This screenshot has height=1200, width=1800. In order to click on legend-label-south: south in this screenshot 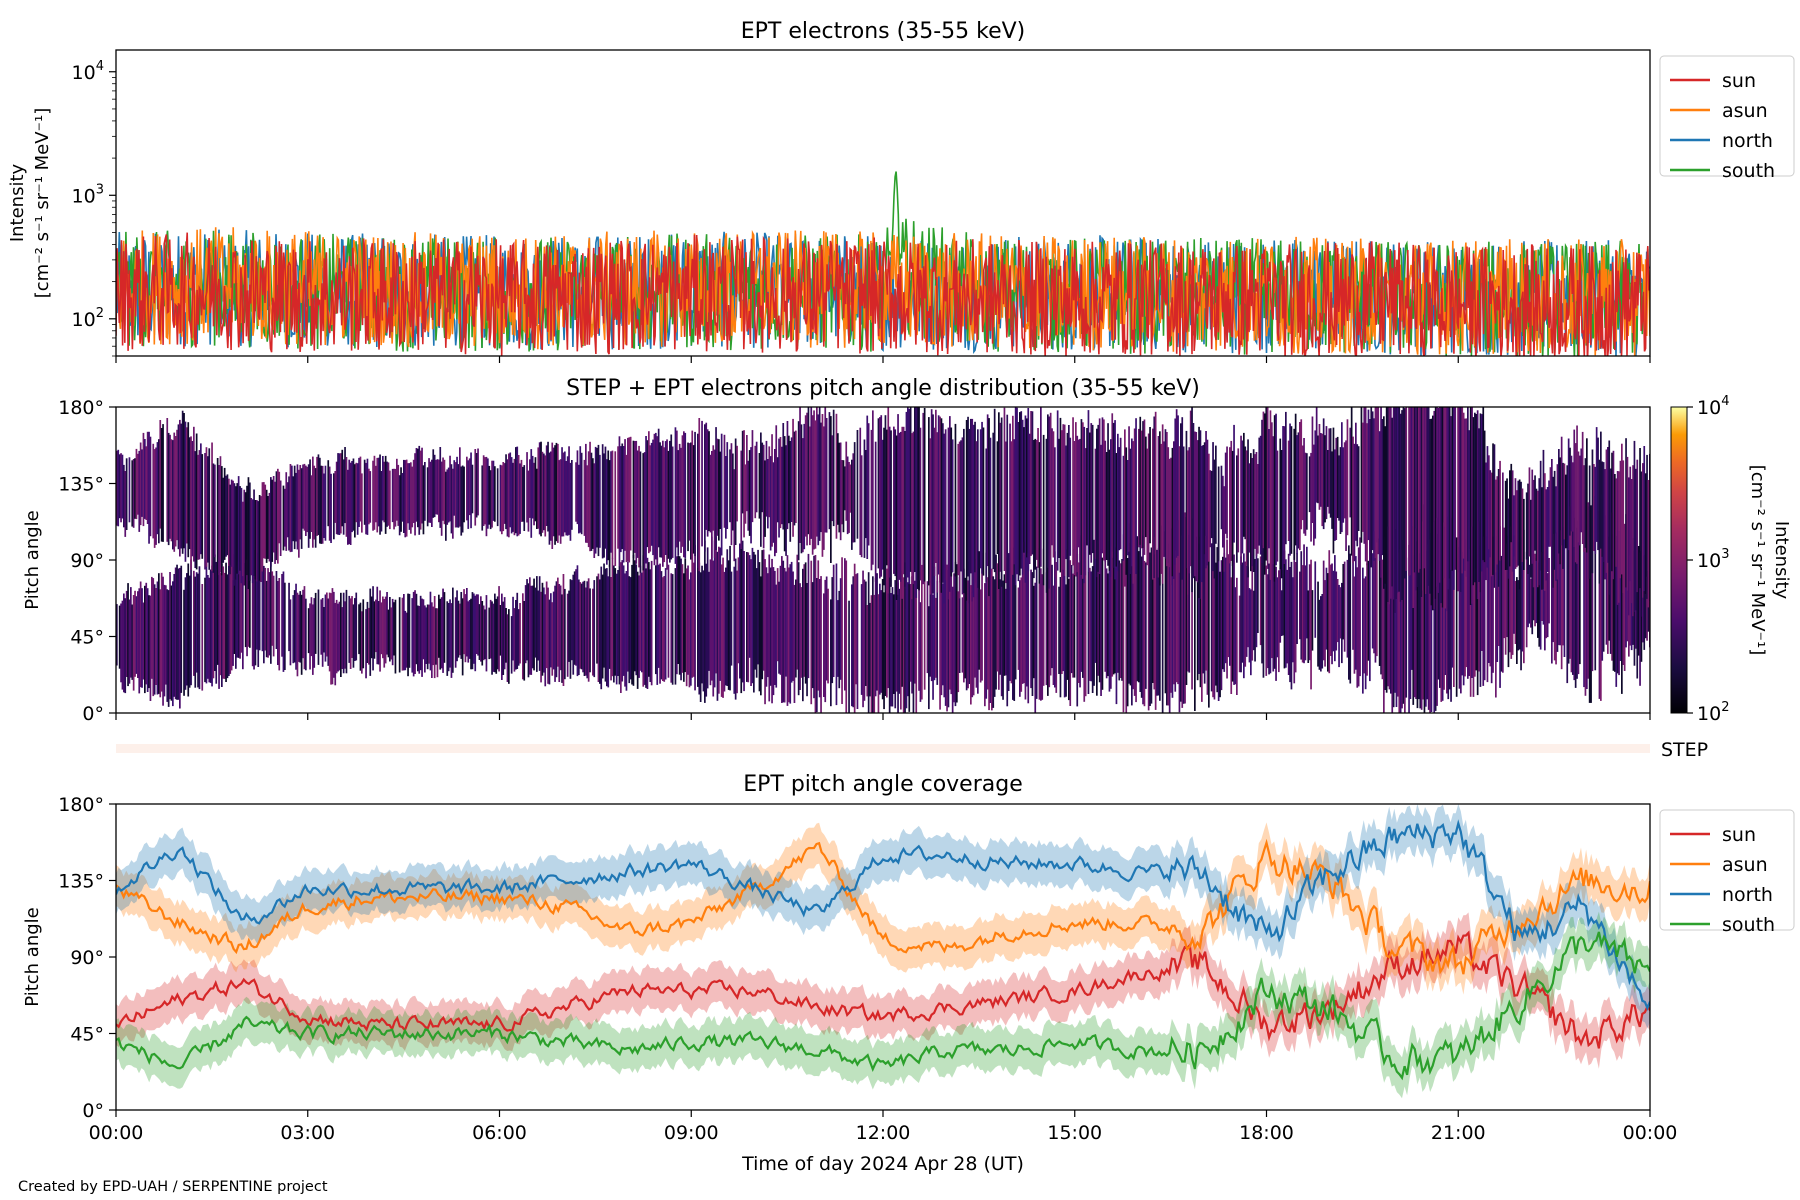, I will do `click(1748, 925)`.